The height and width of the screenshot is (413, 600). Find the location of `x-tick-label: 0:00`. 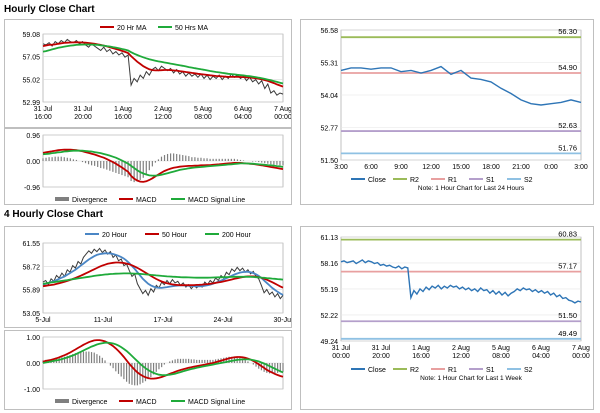

x-tick-label: 0:00 is located at coordinates (551, 167).